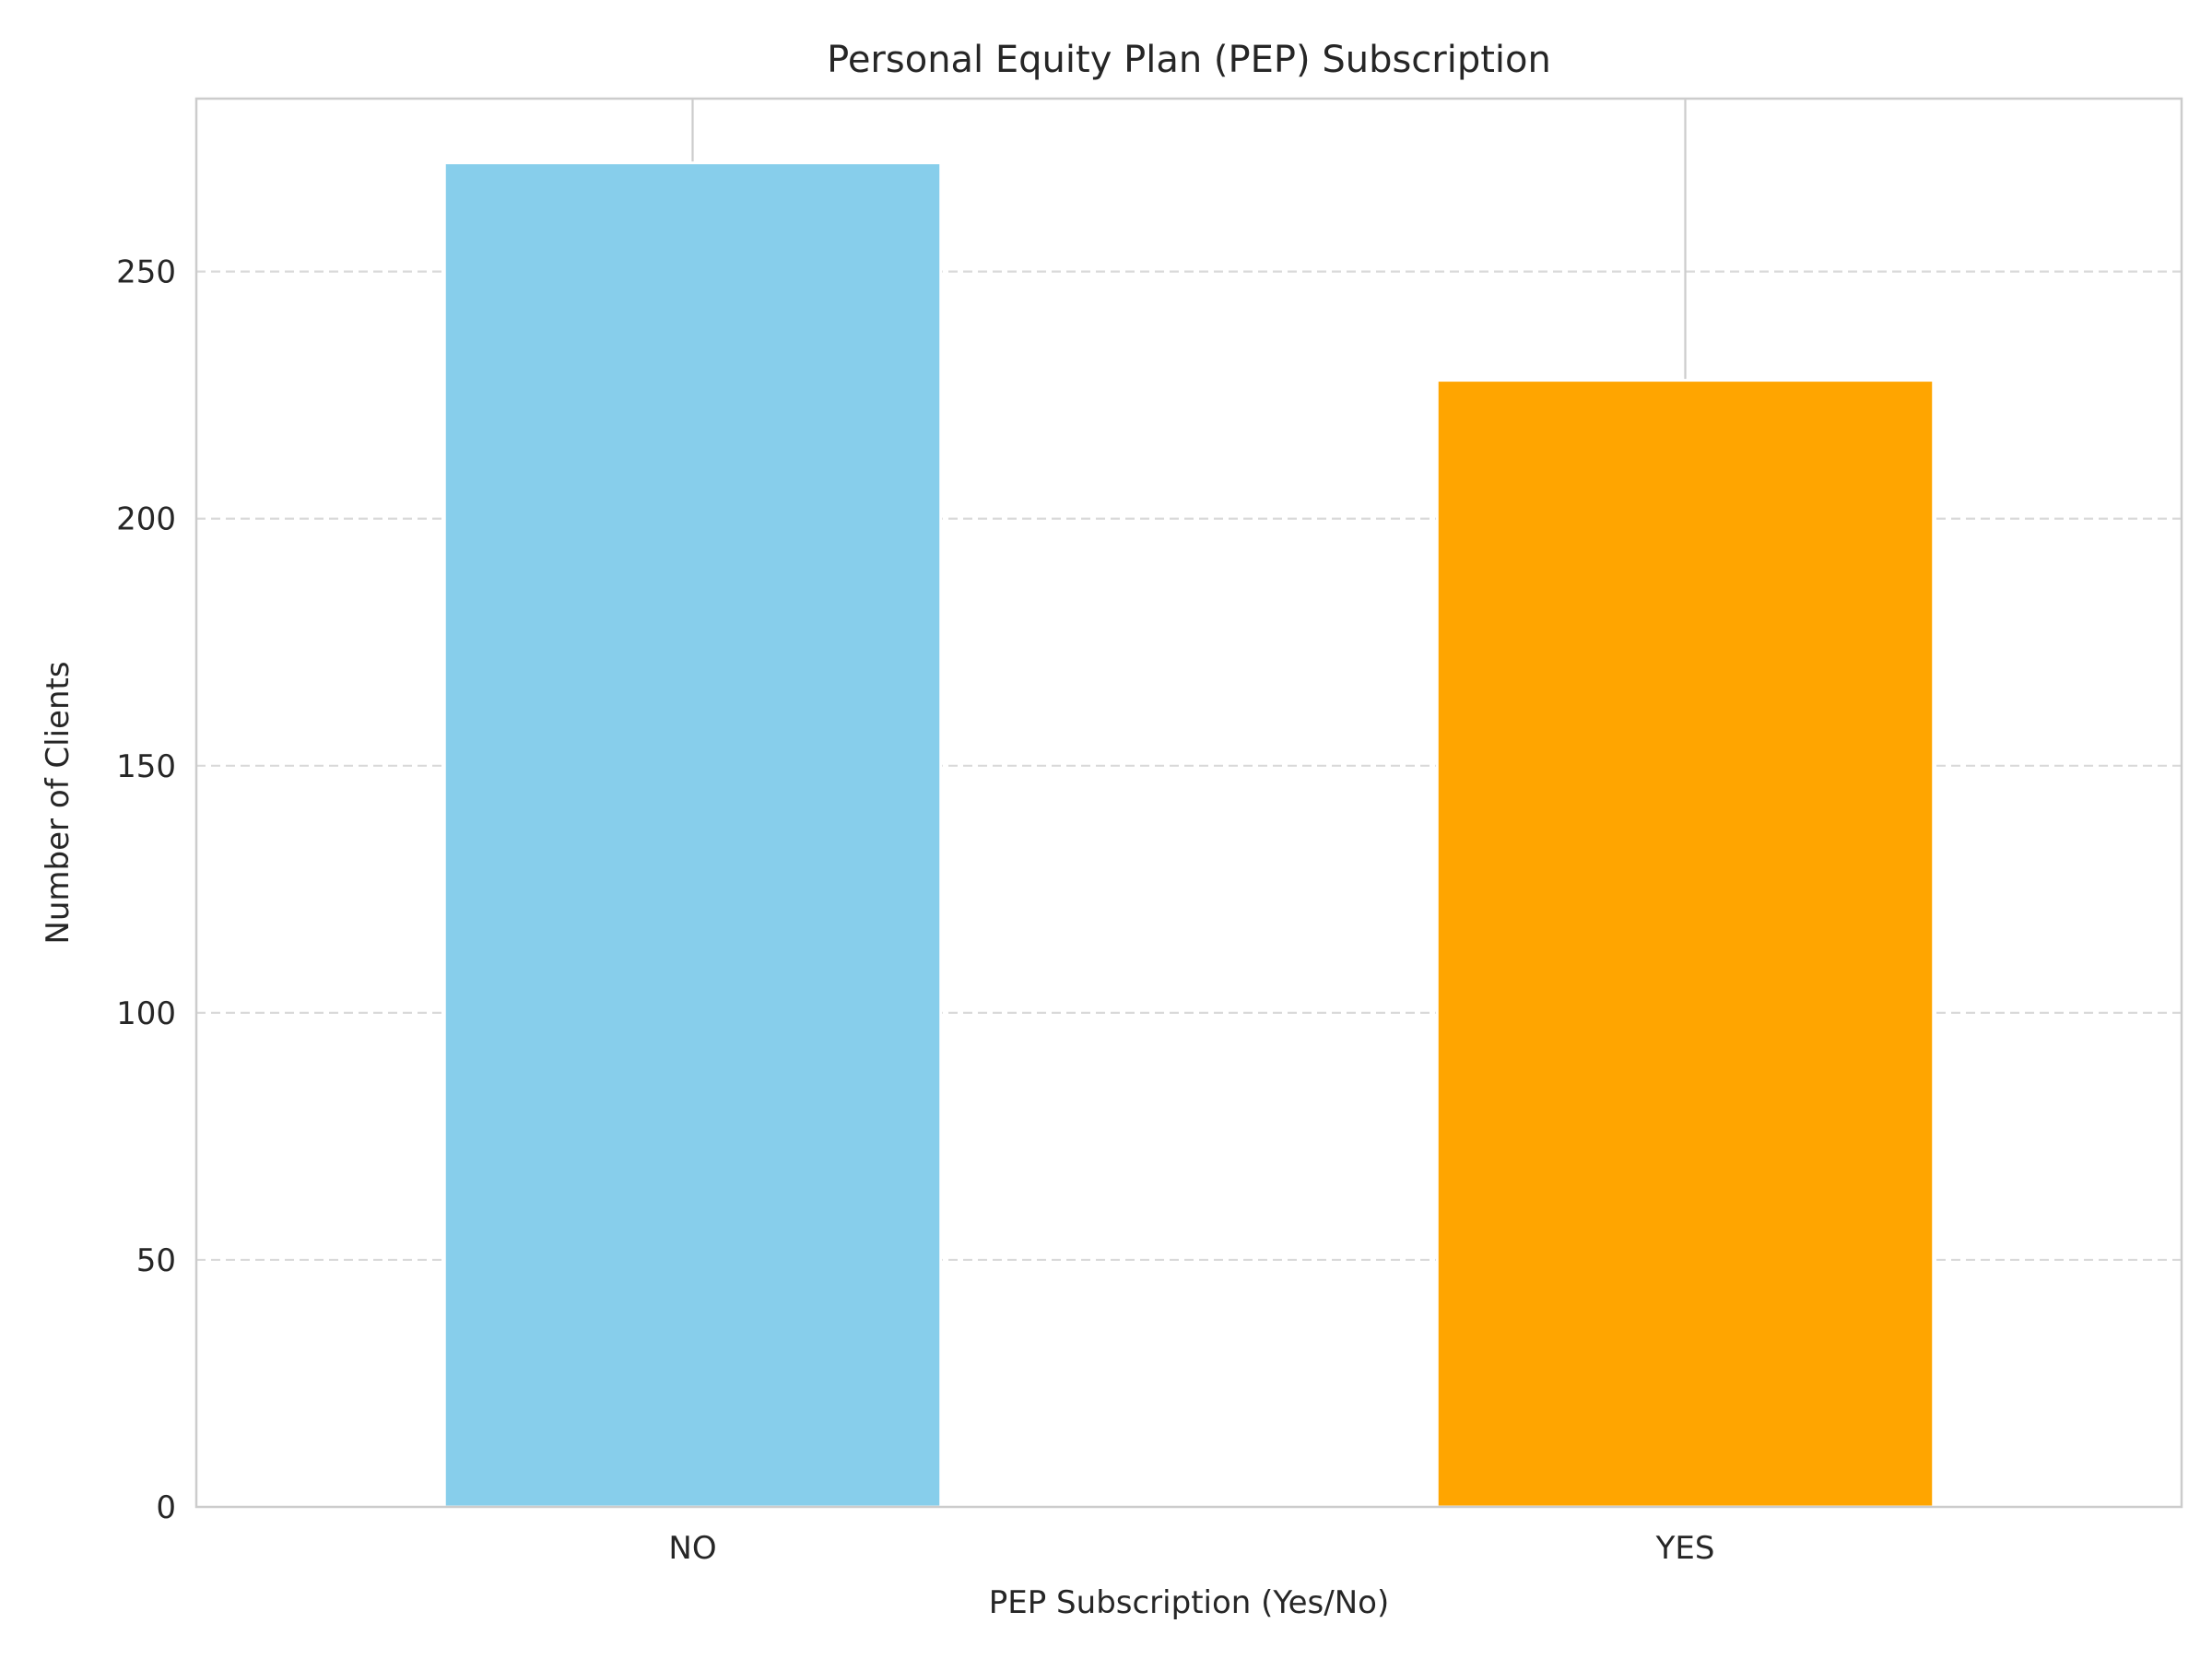 This screenshot has height=1659, width=2212. What do you see at coordinates (1189, 1602) in the screenshot?
I see `x-axis-label: PEP Subscription (Yes/No)` at bounding box center [1189, 1602].